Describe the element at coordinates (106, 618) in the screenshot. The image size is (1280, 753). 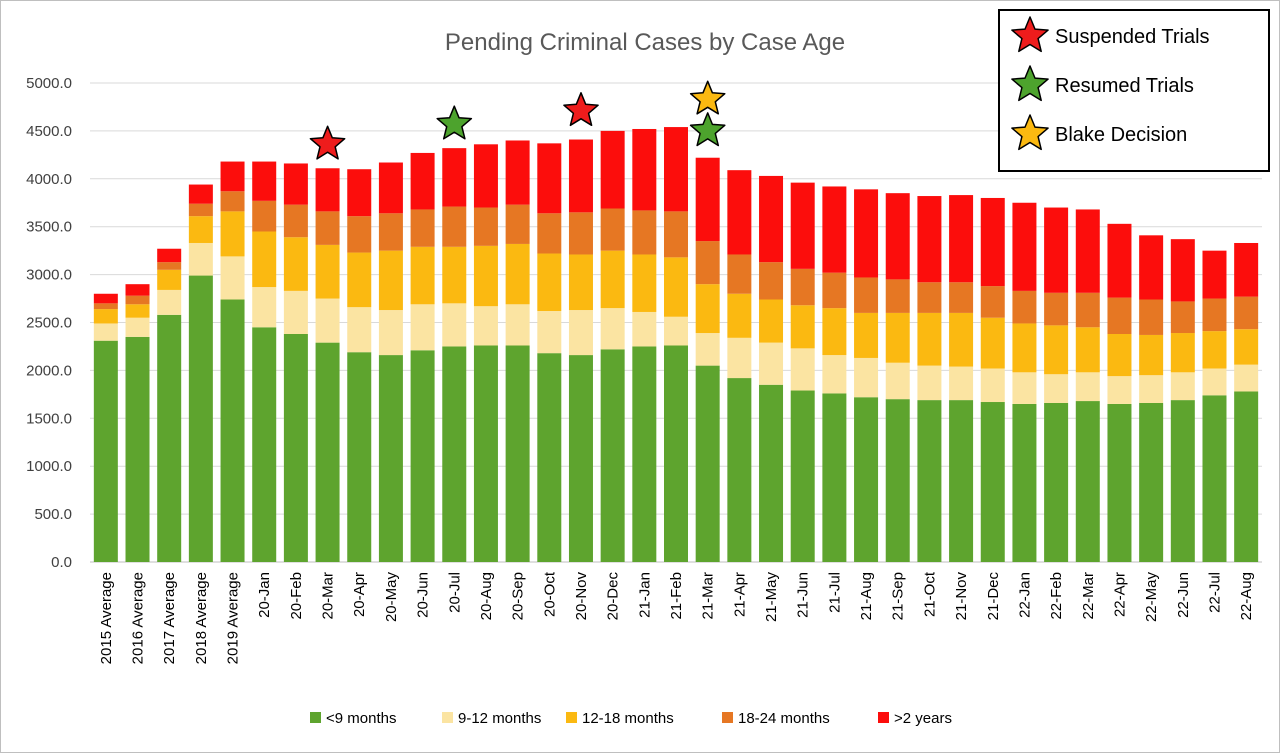
I see `x-tick-label: 2015 Average` at that location.